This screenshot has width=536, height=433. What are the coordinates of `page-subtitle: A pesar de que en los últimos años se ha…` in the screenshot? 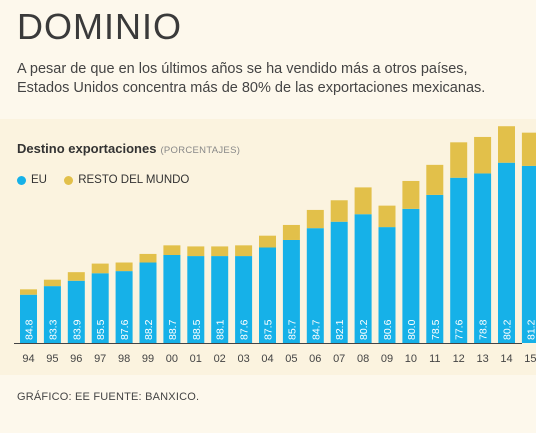 It's located at (251, 78).